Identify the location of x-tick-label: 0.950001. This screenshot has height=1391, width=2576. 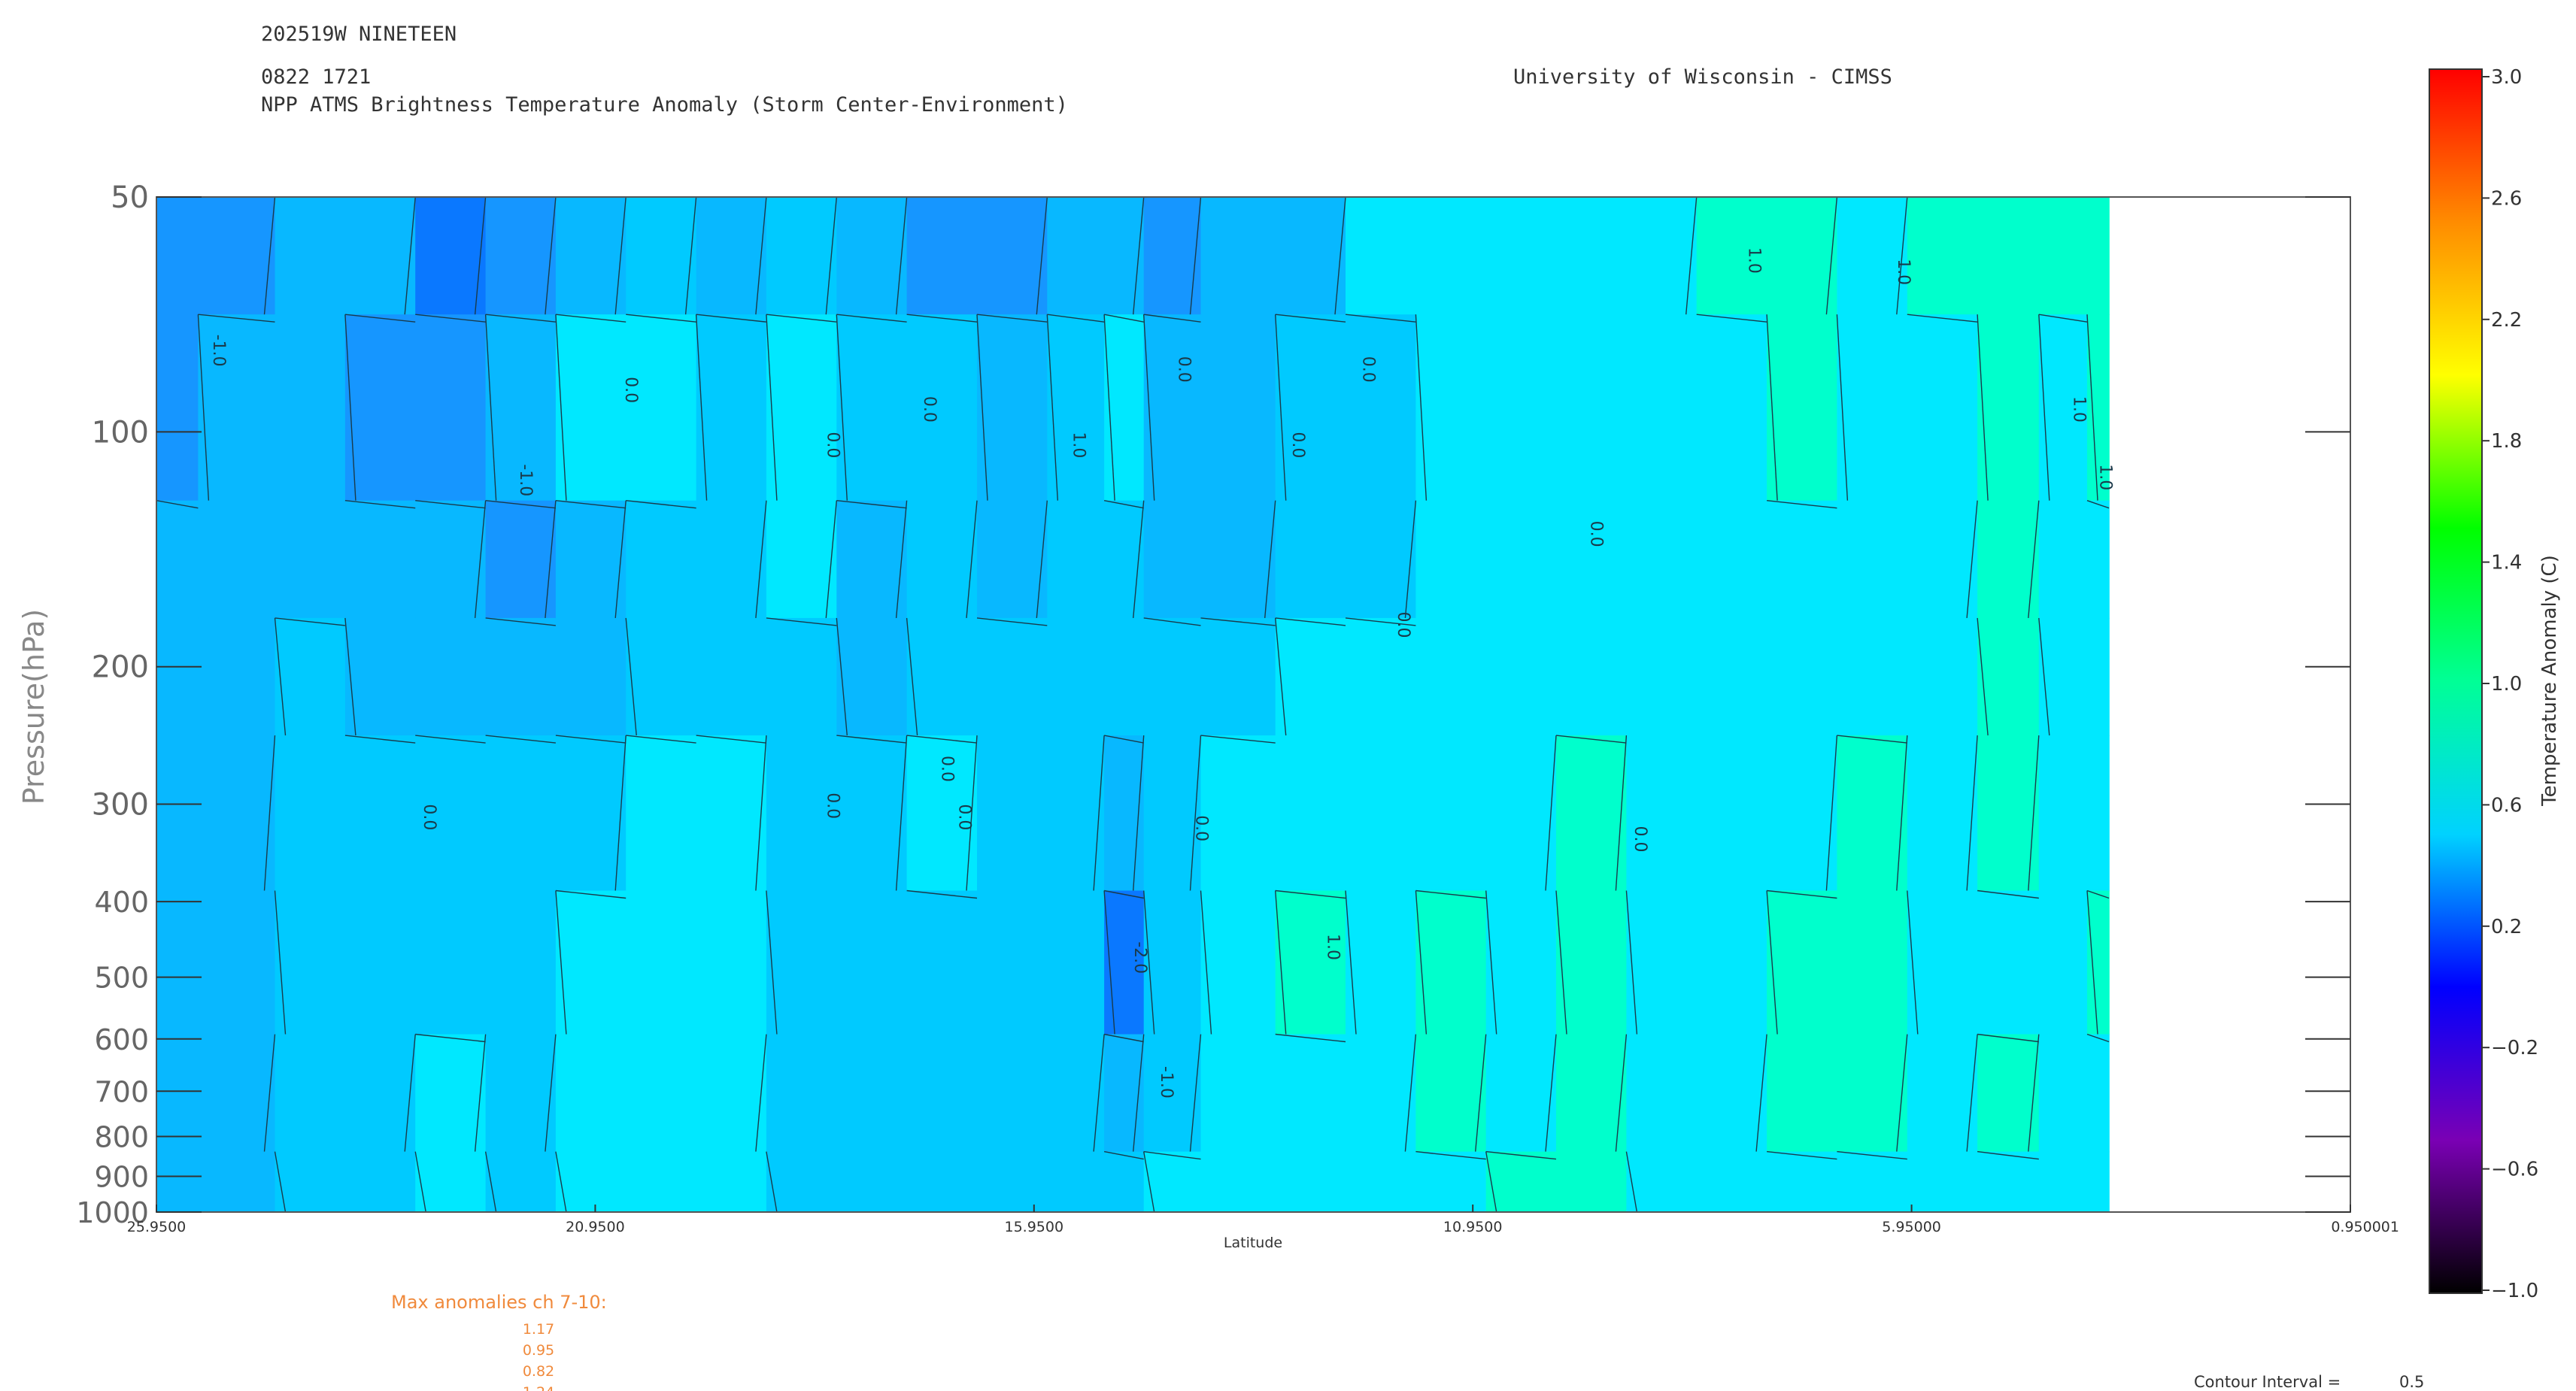
(2365, 1227).